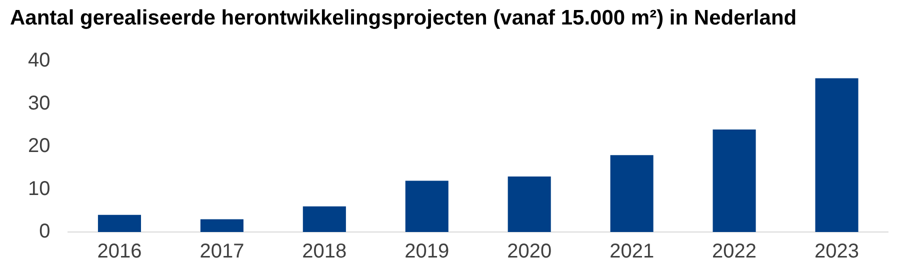  Describe the element at coordinates (837, 251) in the screenshot. I see `x-tick-label: 2023` at that location.